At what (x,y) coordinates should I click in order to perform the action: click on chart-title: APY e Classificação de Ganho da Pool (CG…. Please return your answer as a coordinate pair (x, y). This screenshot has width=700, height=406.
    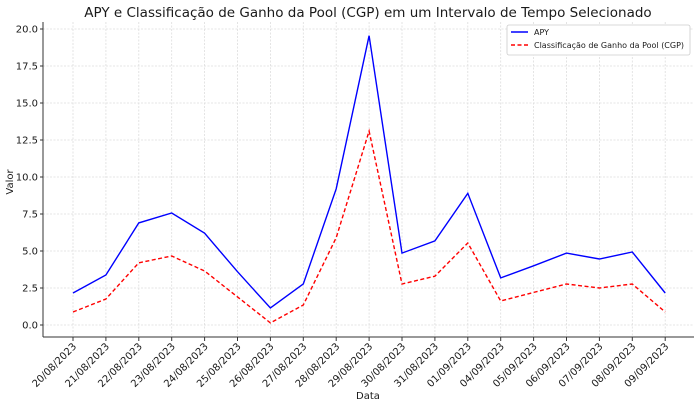
    Looking at the image, I should click on (367, 13).